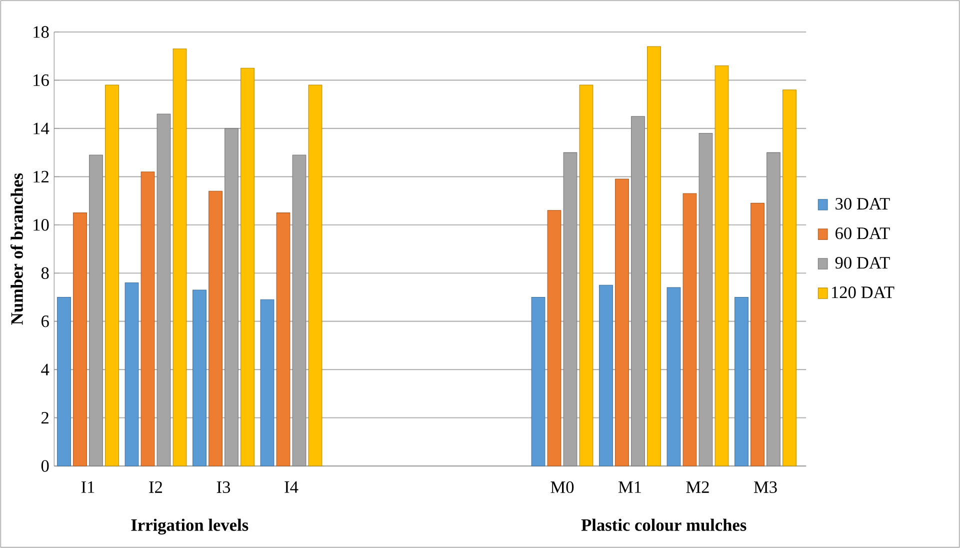 The image size is (960, 548). I want to click on text: Irrigation levels, so click(189, 526).